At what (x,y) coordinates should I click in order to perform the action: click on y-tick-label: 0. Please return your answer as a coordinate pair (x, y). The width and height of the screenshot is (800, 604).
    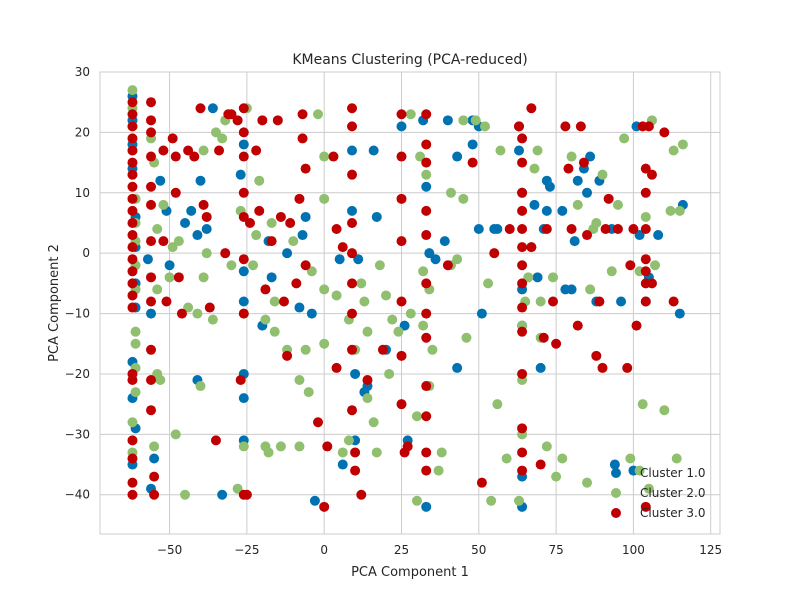
    Looking at the image, I should click on (86, 253).